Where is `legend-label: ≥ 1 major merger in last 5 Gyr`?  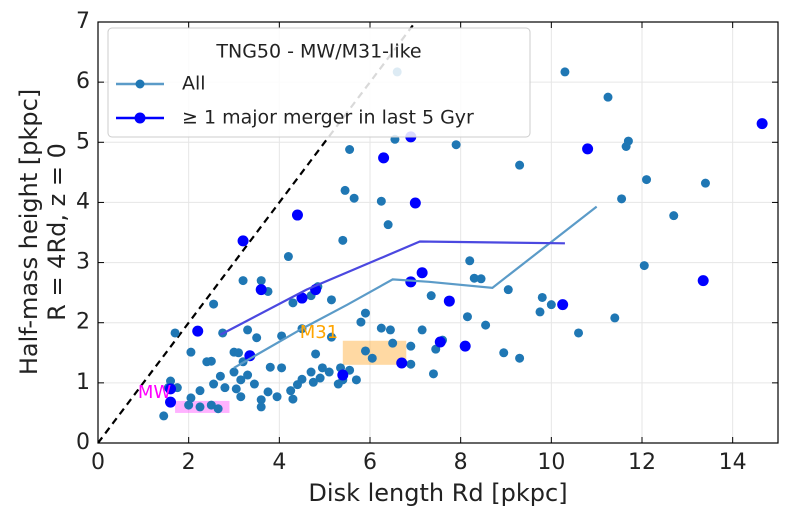 legend-label: ≥ 1 major merger in last 5 Gyr is located at coordinates (328, 118).